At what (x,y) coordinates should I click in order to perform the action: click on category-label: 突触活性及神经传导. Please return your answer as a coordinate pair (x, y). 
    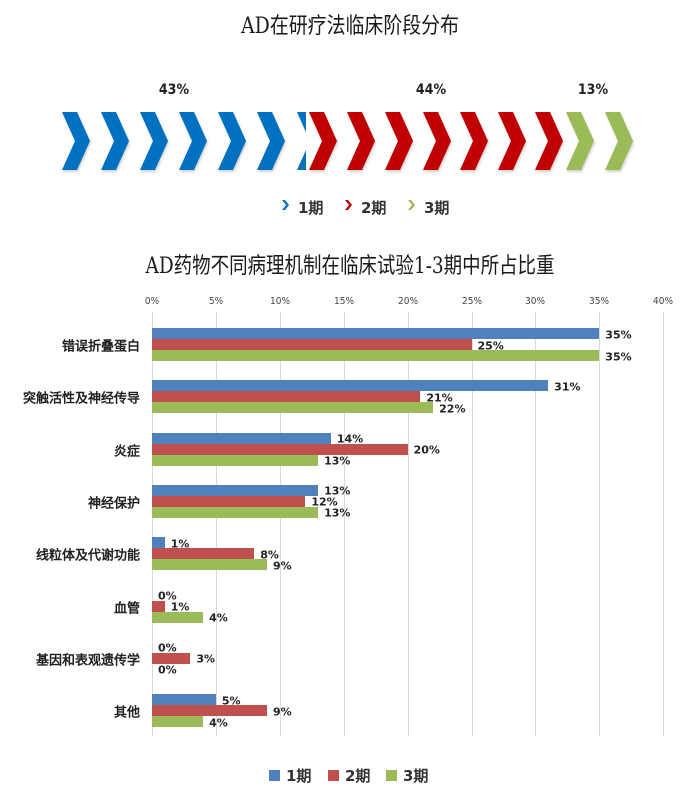
    Looking at the image, I should click on (81, 399).